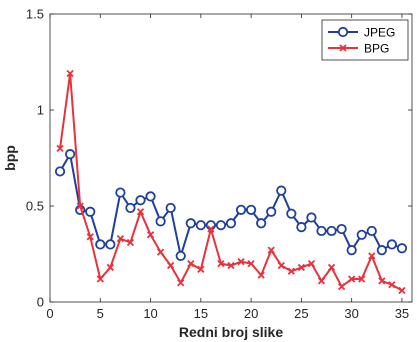 Image resolution: width=417 pixels, height=342 pixels. What do you see at coordinates (35, 206) in the screenshot?
I see `y-tick-label: 0.5` at bounding box center [35, 206].